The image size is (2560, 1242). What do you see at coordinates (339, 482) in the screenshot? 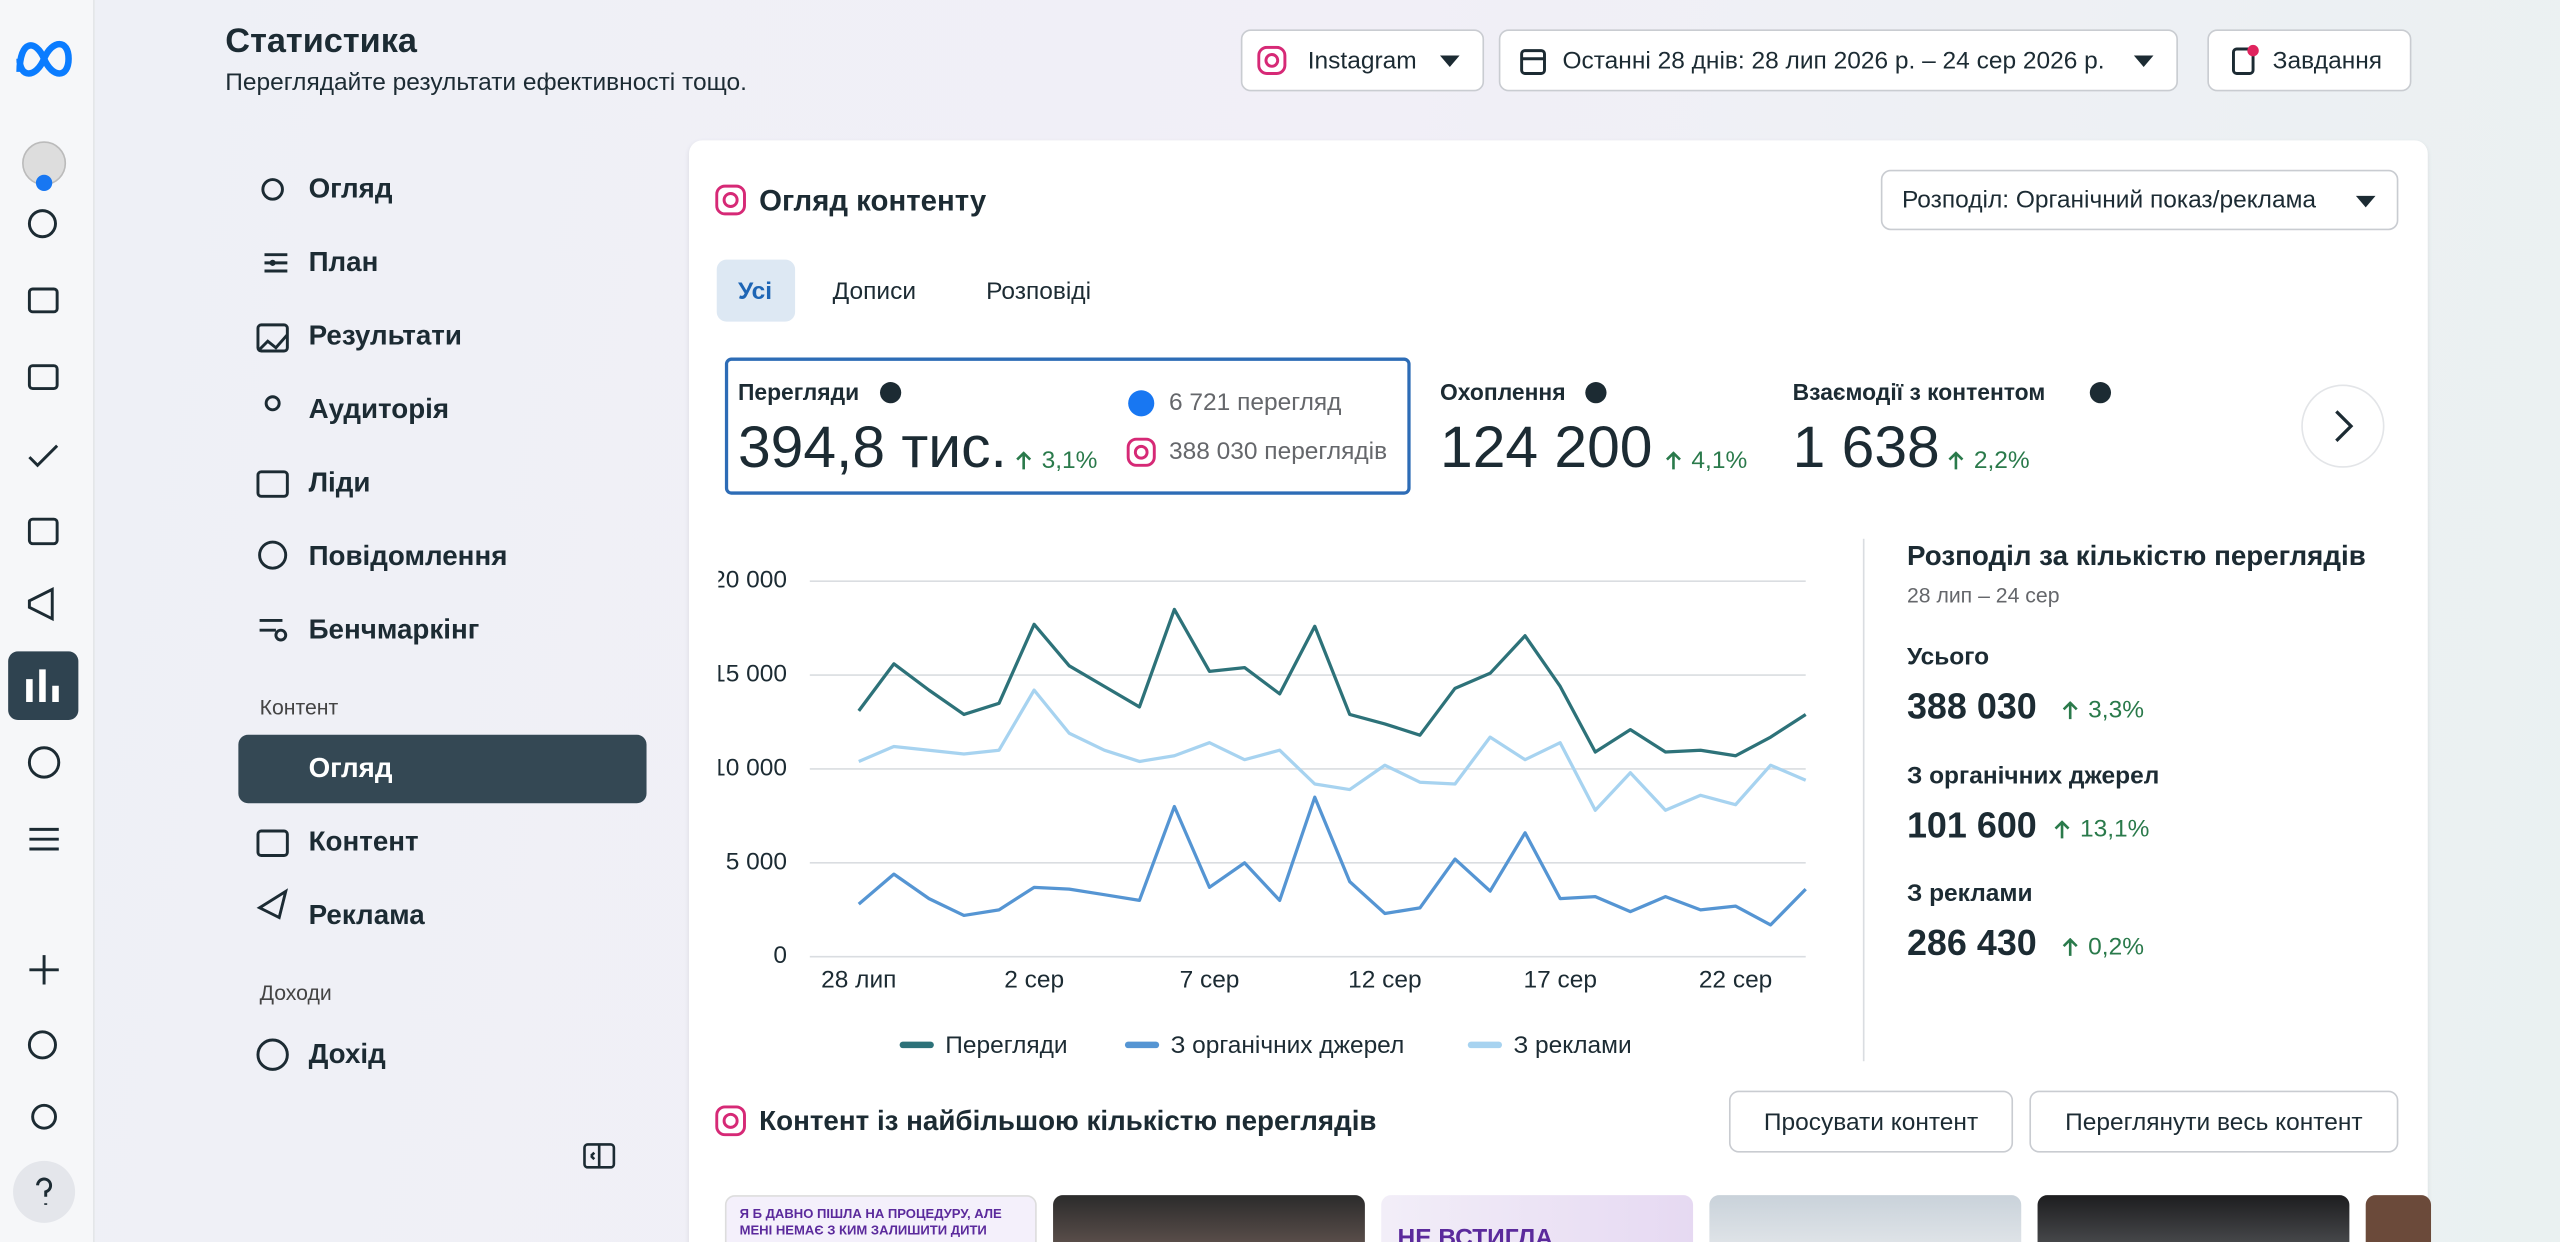
I see `nav-item: Ліди` at bounding box center [339, 482].